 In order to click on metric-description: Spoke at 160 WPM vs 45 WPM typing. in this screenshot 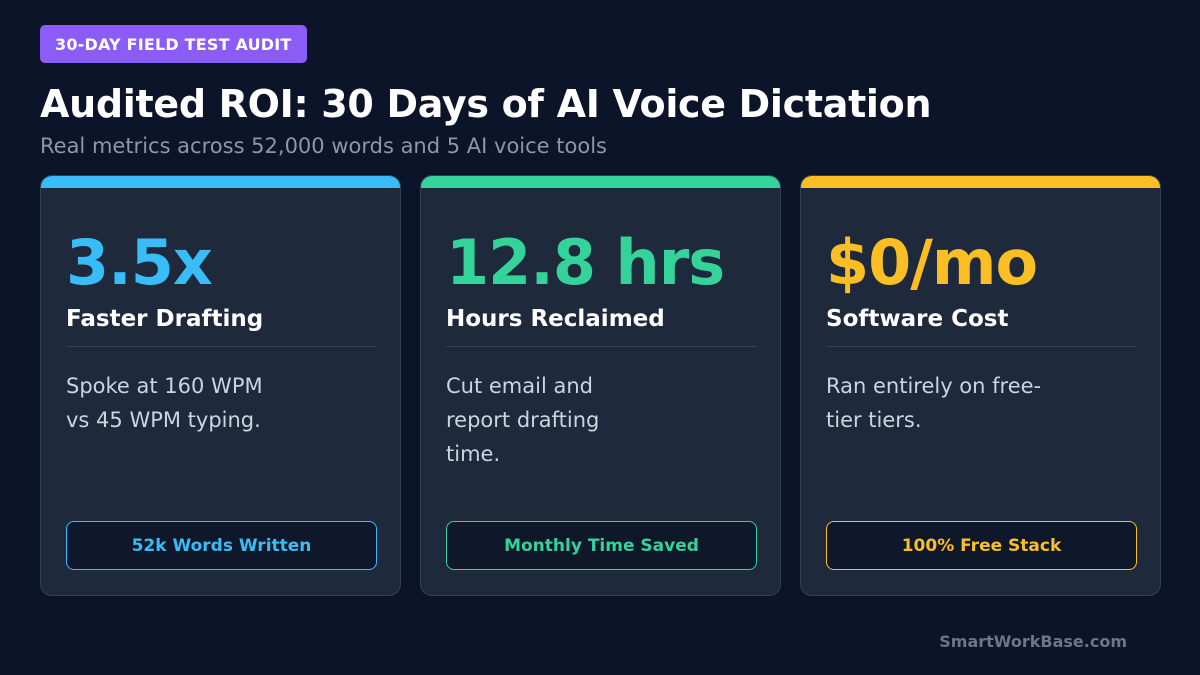, I will do `click(164, 403)`.